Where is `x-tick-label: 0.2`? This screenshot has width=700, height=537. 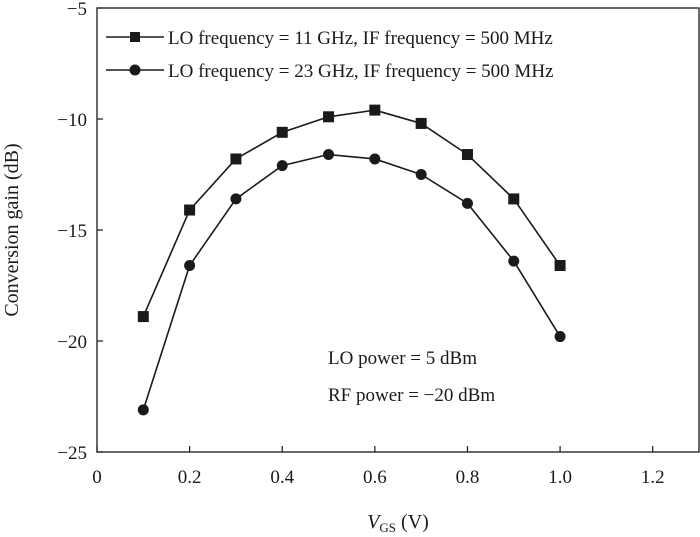 x-tick-label: 0.2 is located at coordinates (190, 477).